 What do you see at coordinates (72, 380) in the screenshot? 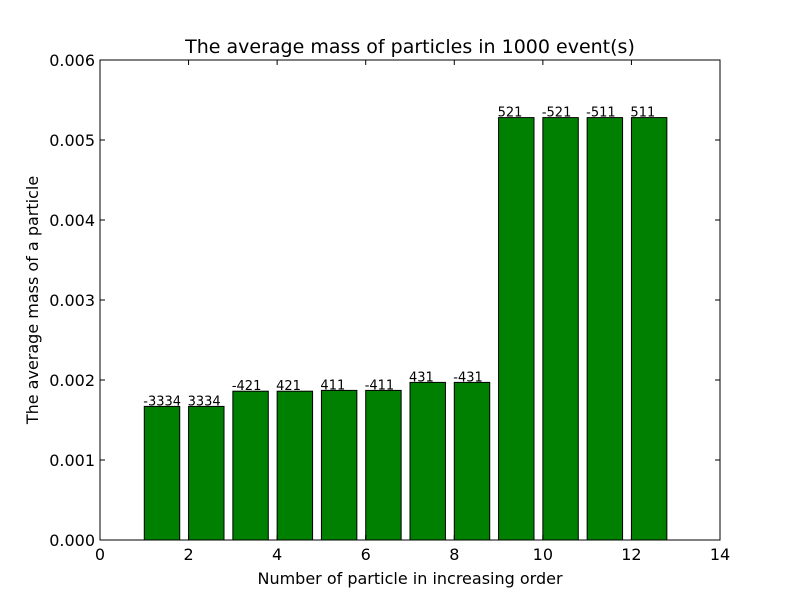
I see `y-tick-label: 0.002` at bounding box center [72, 380].